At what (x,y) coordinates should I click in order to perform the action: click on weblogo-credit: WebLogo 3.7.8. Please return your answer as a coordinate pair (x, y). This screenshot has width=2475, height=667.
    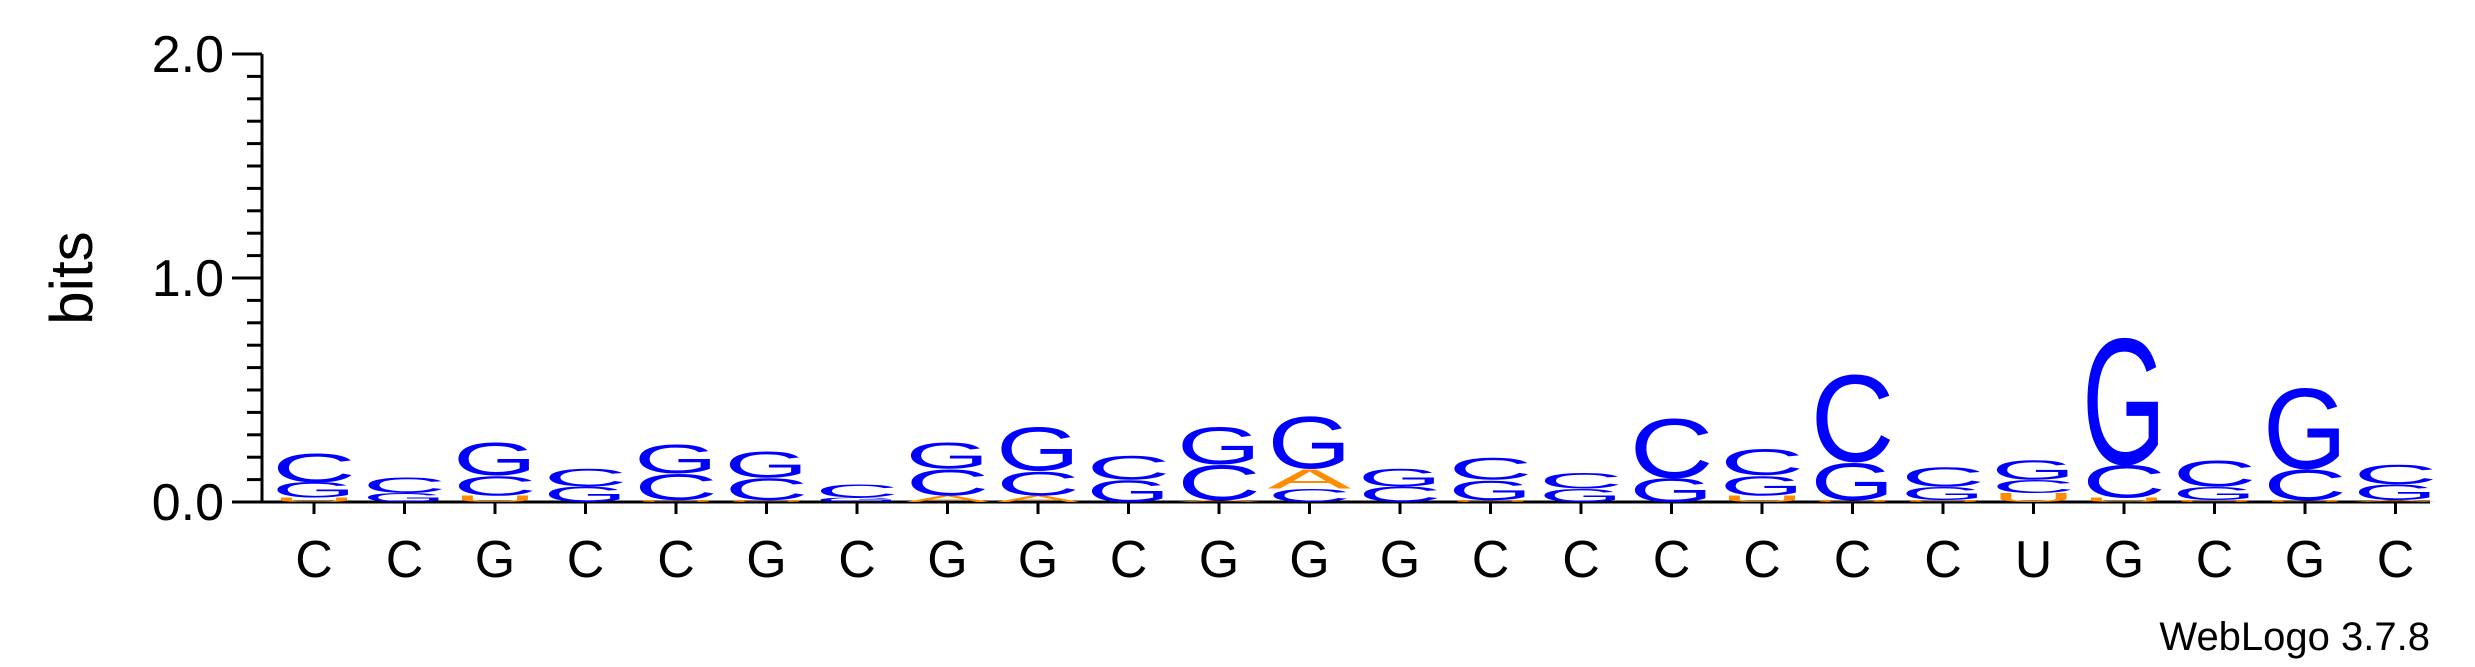
    Looking at the image, I should click on (2294, 637).